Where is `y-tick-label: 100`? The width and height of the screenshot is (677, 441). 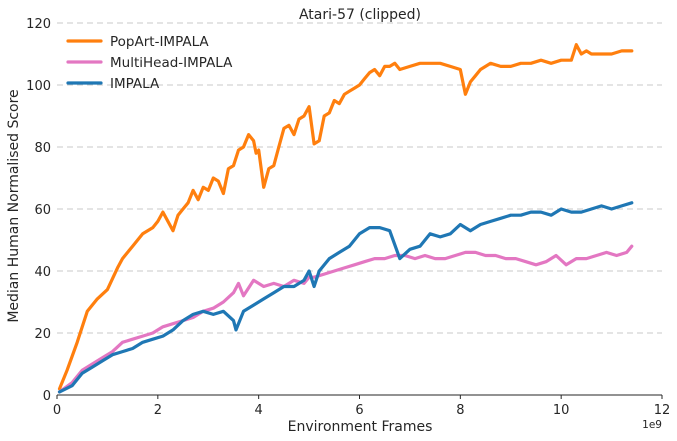
y-tick-label: 100 is located at coordinates (38, 86).